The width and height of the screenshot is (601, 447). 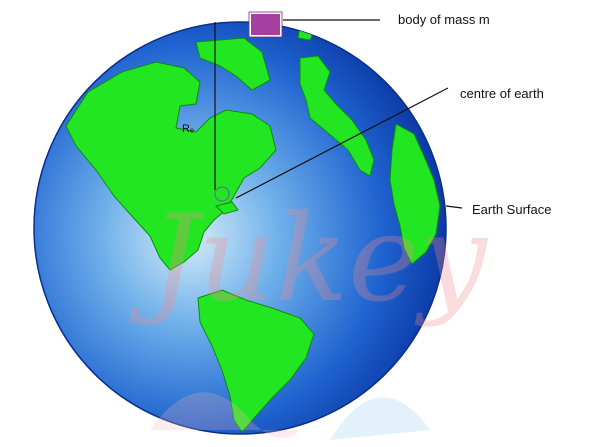 What do you see at coordinates (222, 194) in the screenshot?
I see `centre-marker` at bounding box center [222, 194].